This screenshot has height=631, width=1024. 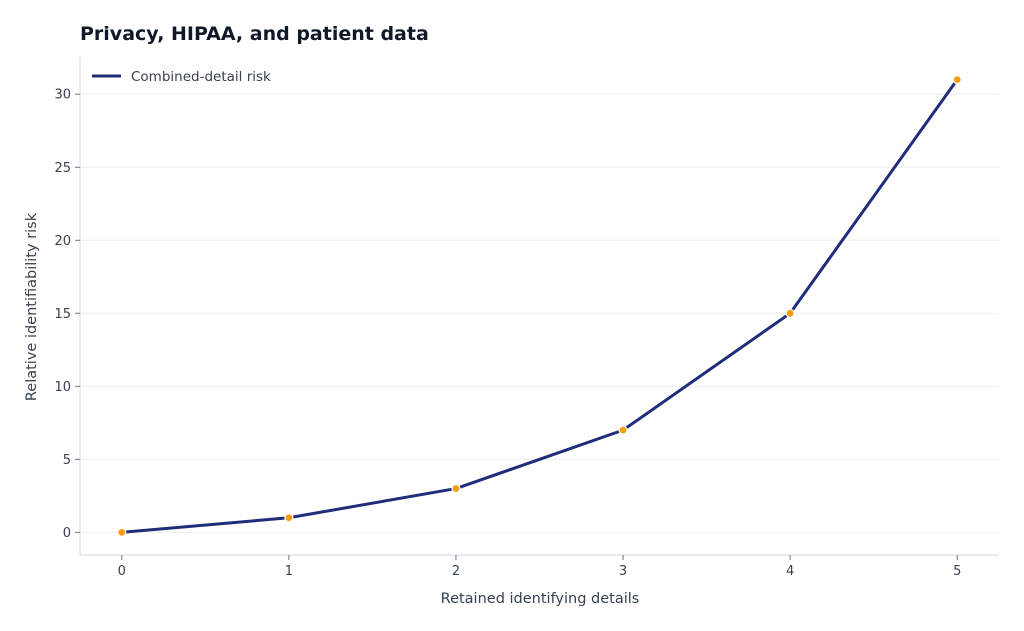 I want to click on legend: Combined-detail risk, so click(x=181, y=77).